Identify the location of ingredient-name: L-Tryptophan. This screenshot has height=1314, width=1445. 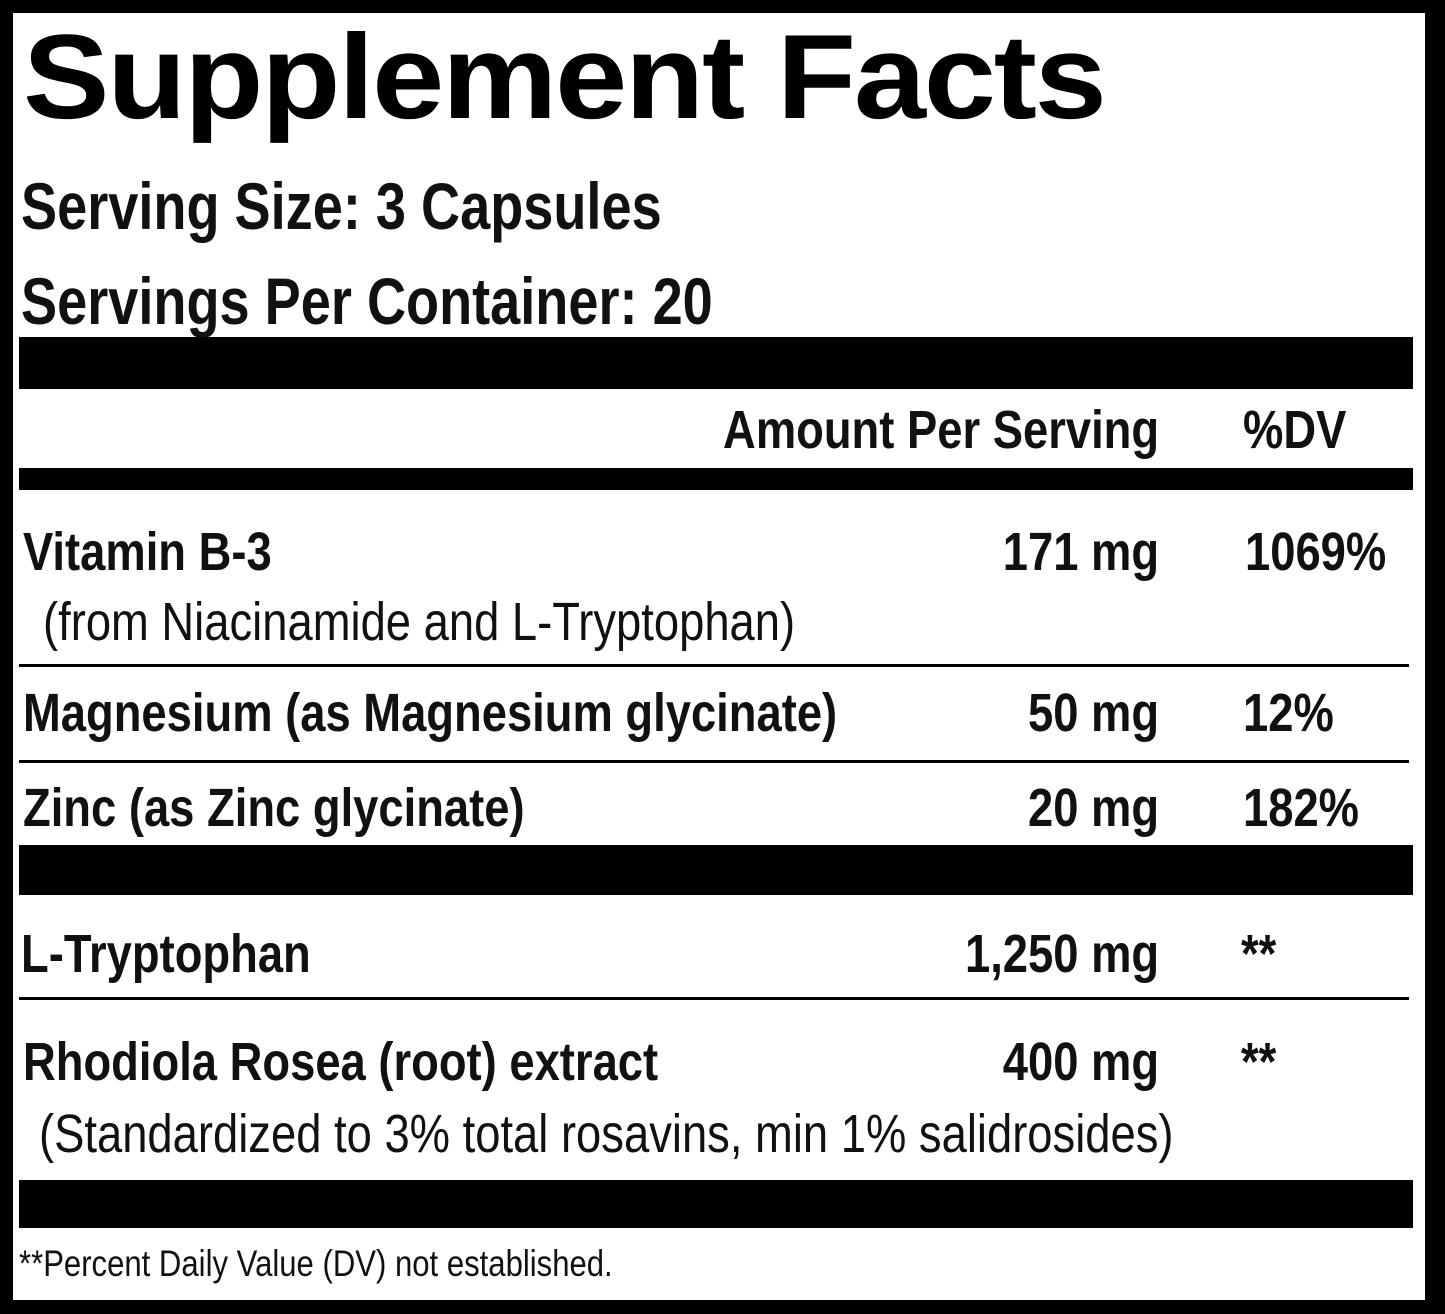
(166, 954).